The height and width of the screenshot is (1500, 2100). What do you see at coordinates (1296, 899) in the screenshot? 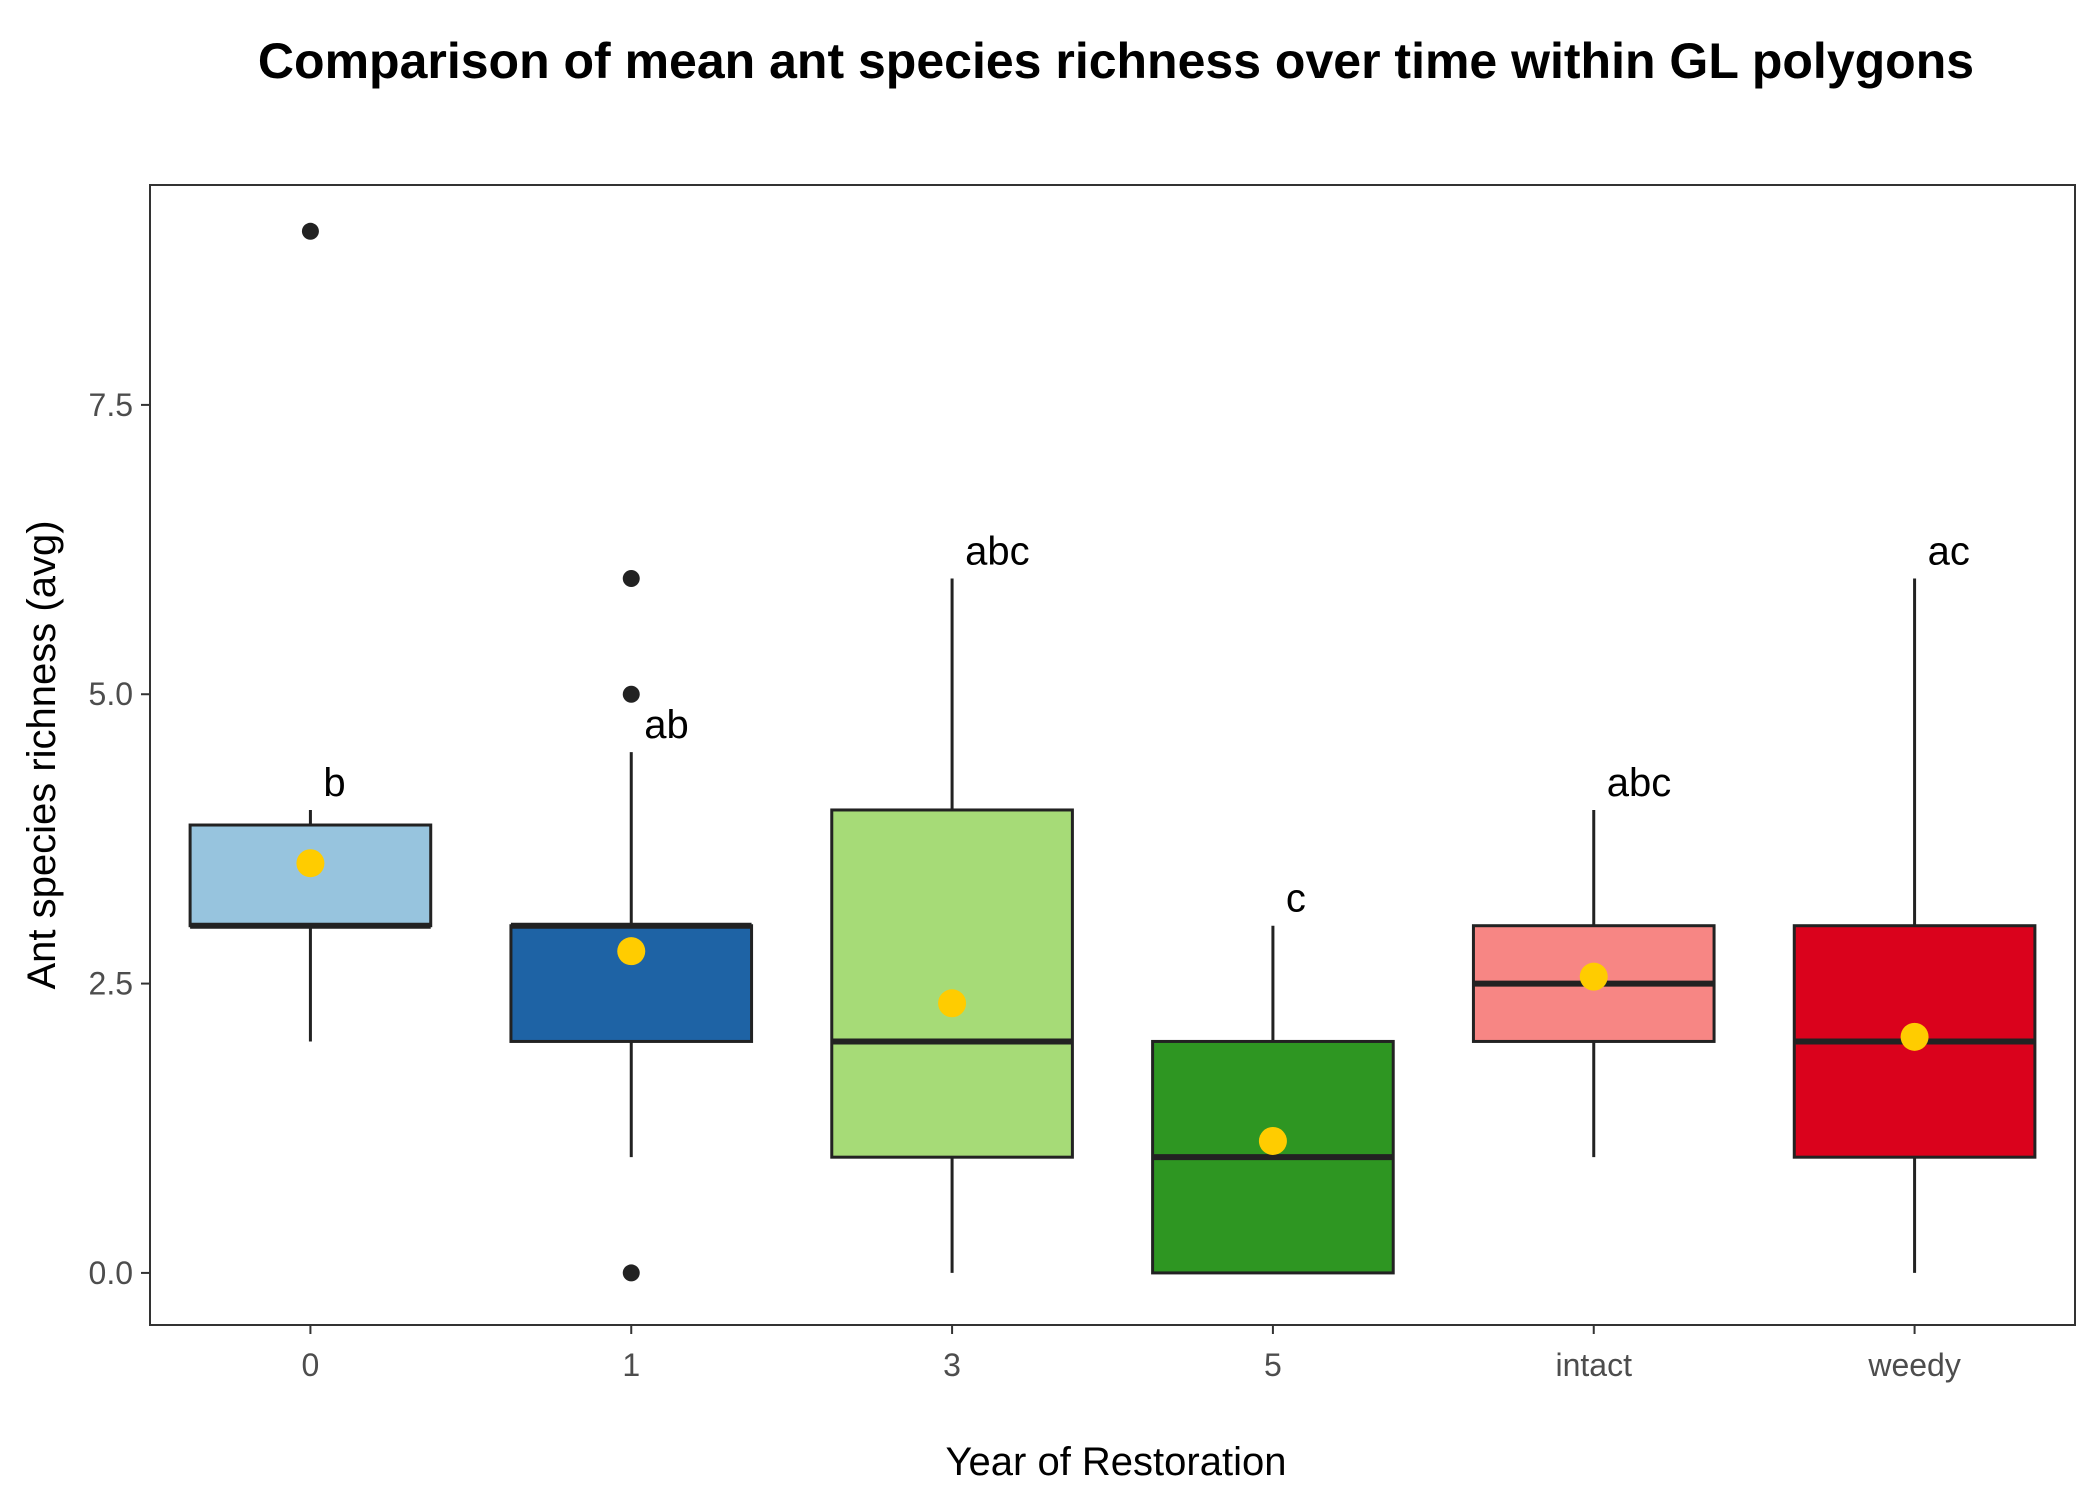
I see `significance-letter: c` at bounding box center [1296, 899].